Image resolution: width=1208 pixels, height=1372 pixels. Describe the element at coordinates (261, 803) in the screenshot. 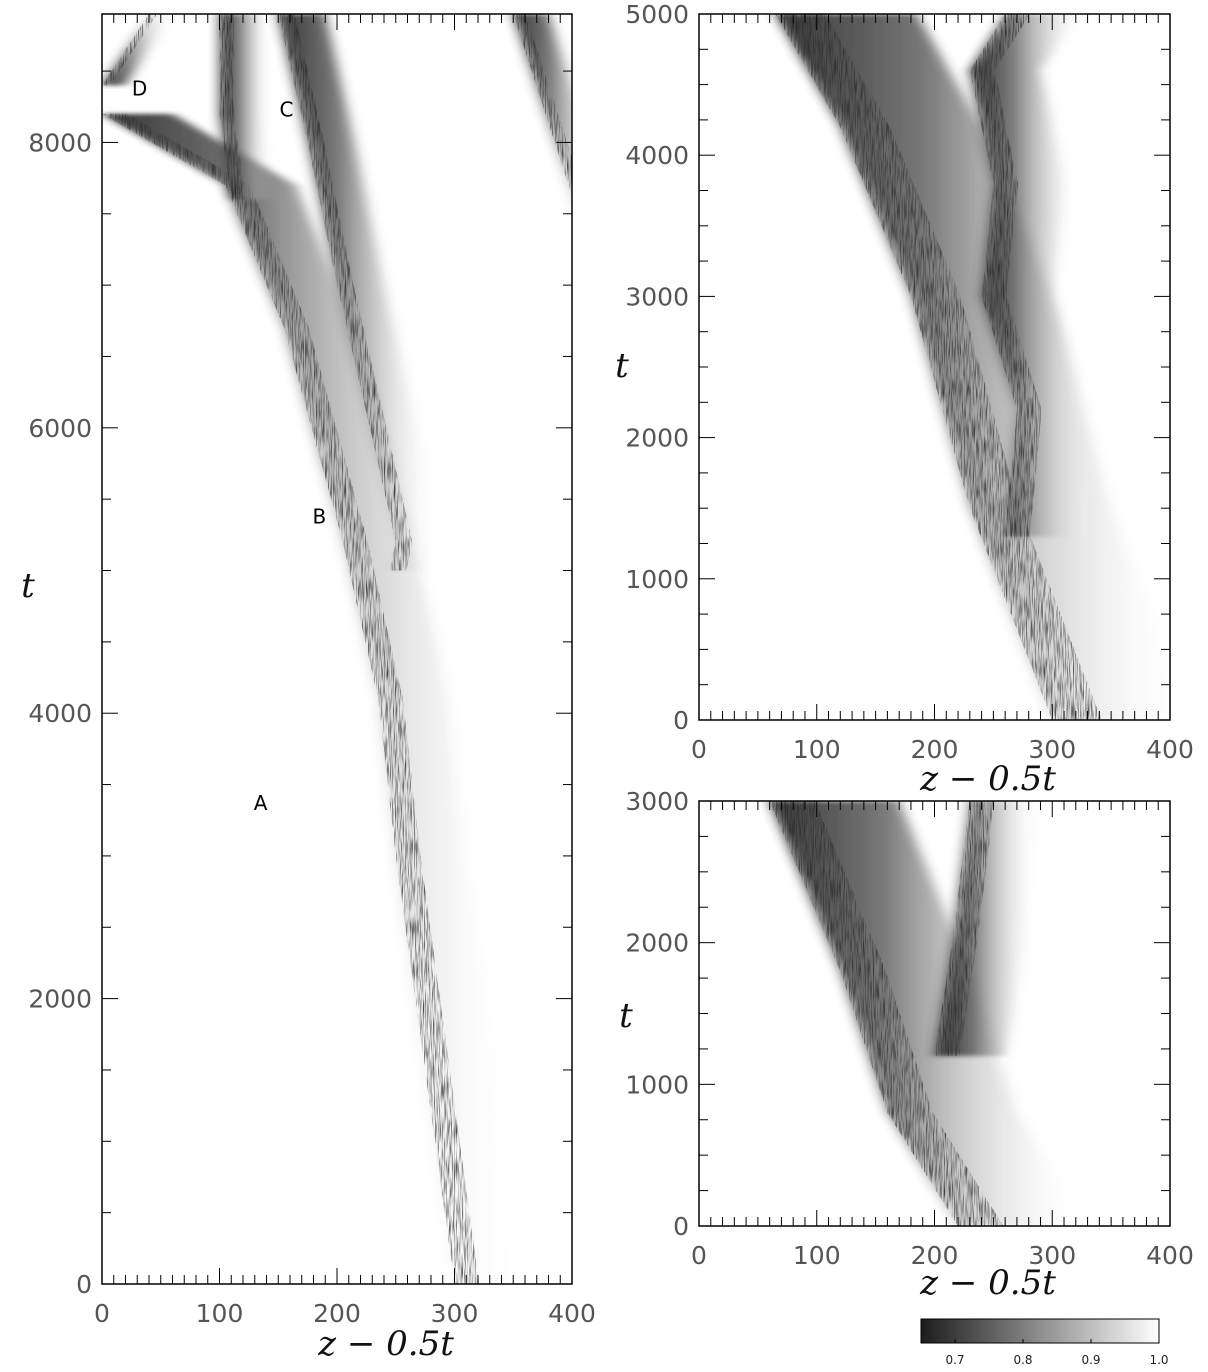

I see `annotation-A: A` at that location.